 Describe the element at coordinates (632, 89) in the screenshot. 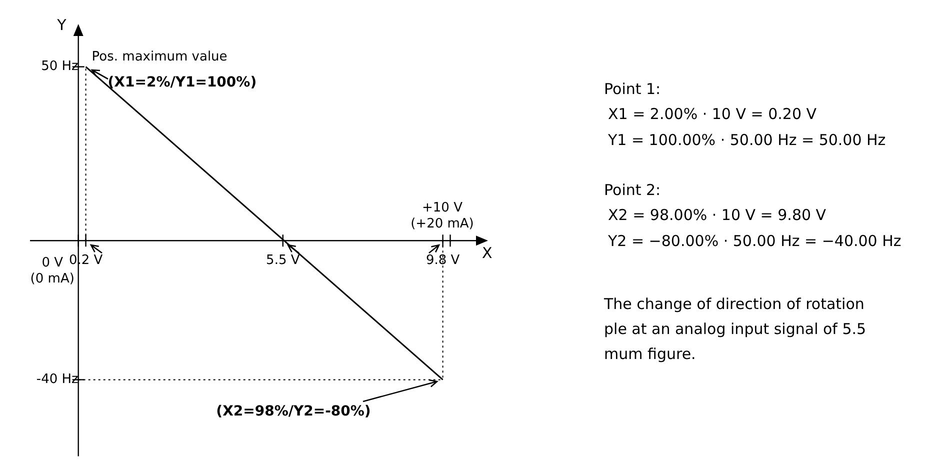

I see `text: Point 1:` at that location.